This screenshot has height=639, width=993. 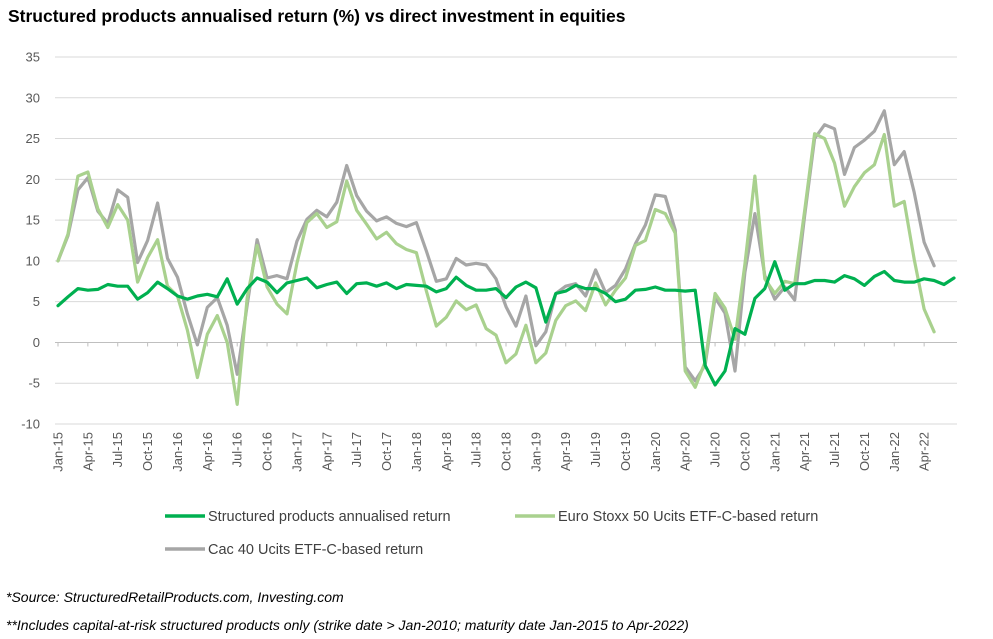 I want to click on x-tick-label: Jul-17, so click(x=356, y=449).